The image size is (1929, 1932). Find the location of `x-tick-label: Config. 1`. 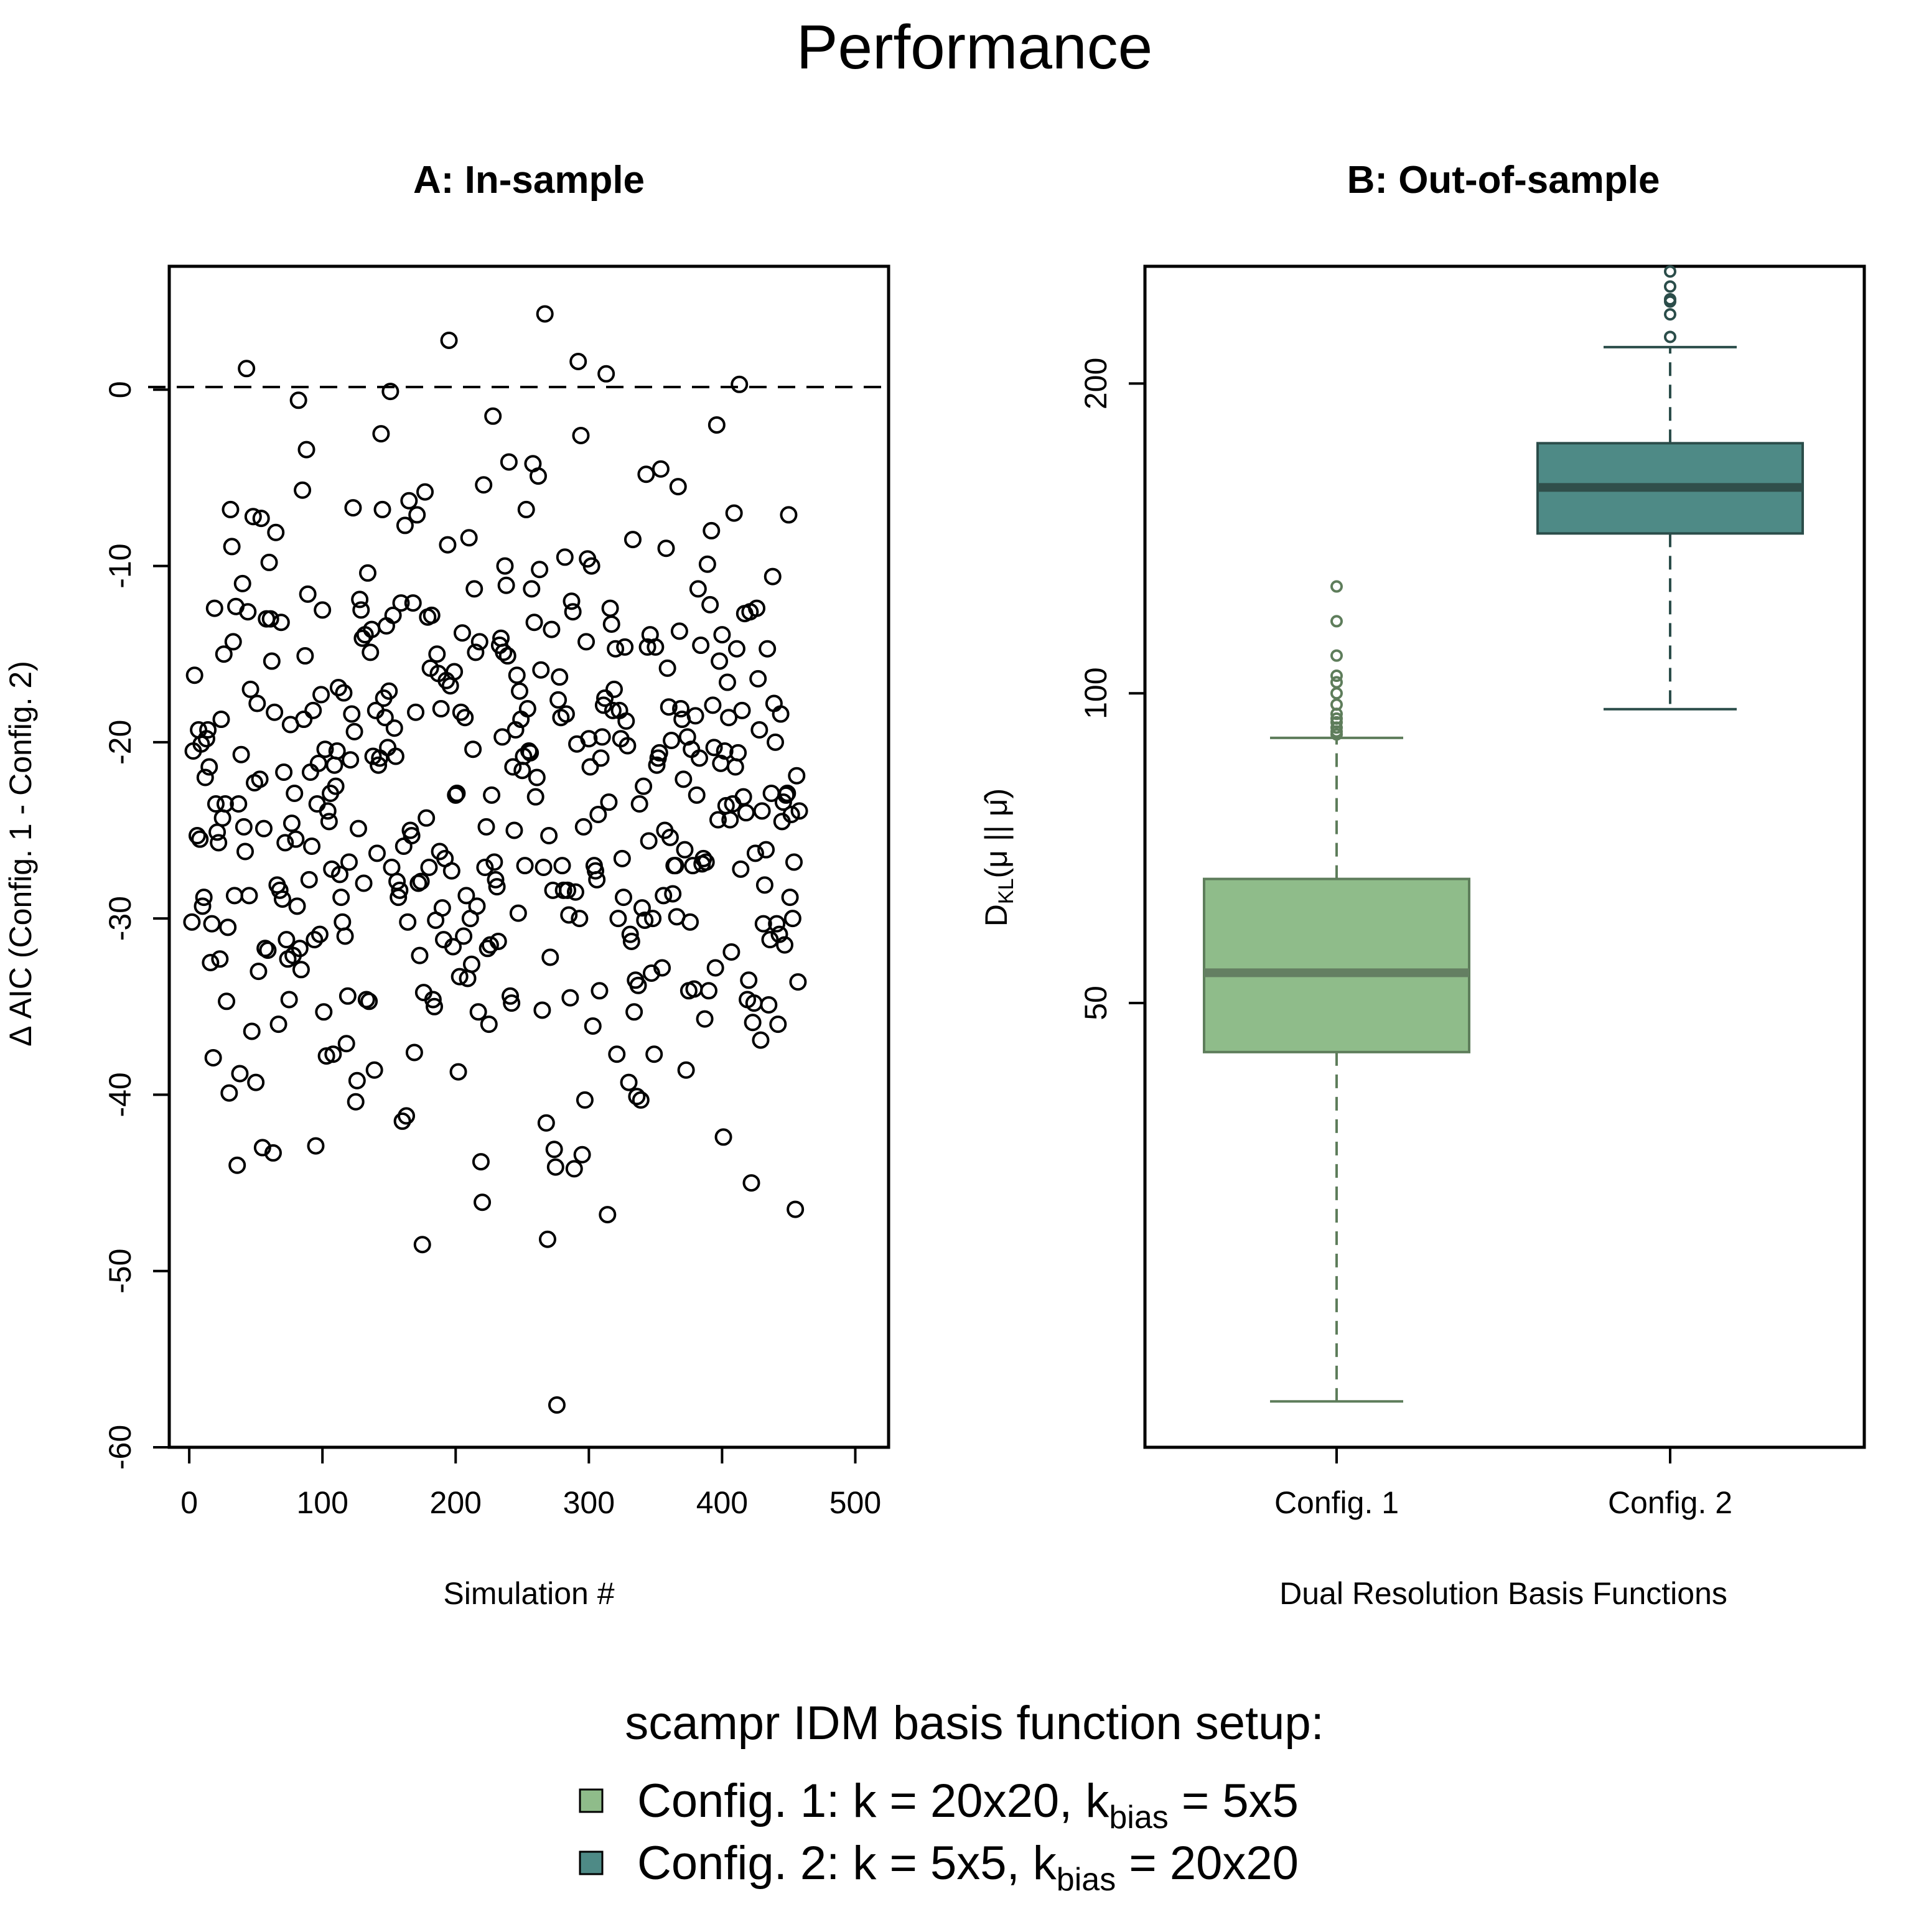

x-tick-label: Config. 1 is located at coordinates (1336, 1503).